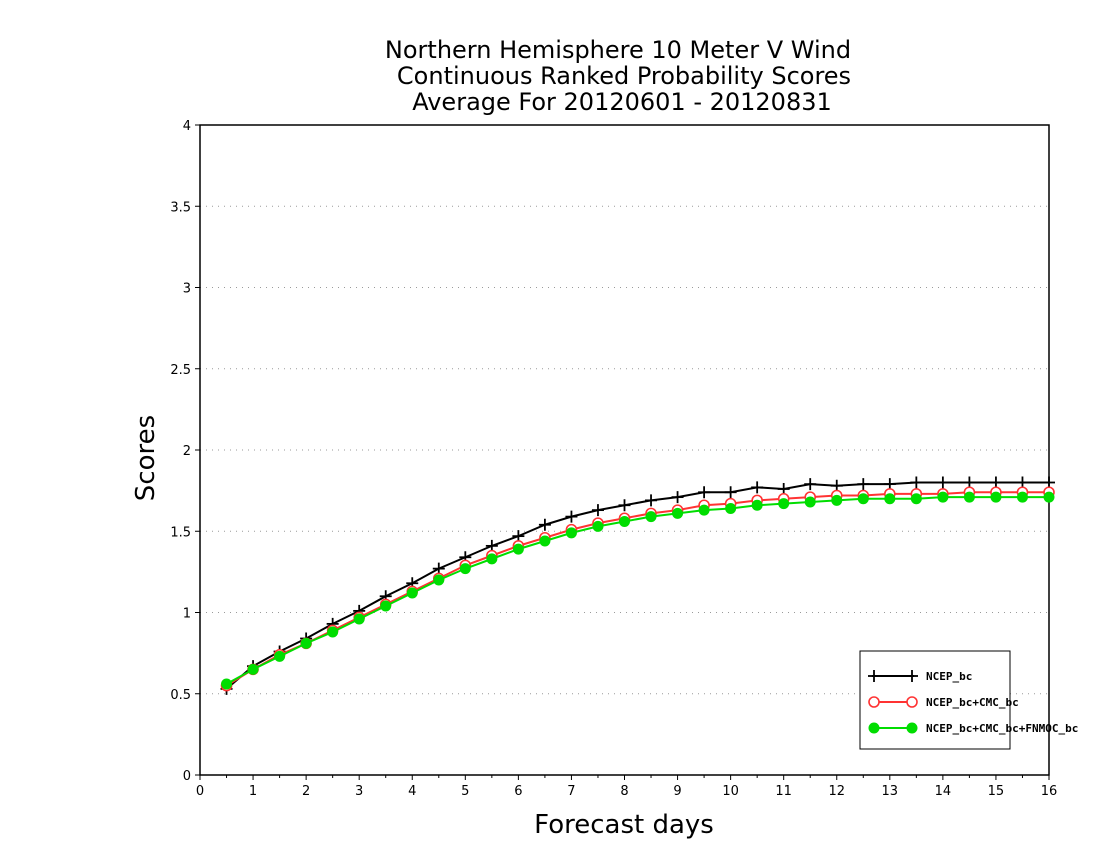 The height and width of the screenshot is (850, 1100). Describe the element at coordinates (996, 791) in the screenshot. I see `x-tick-label: 15` at that location.